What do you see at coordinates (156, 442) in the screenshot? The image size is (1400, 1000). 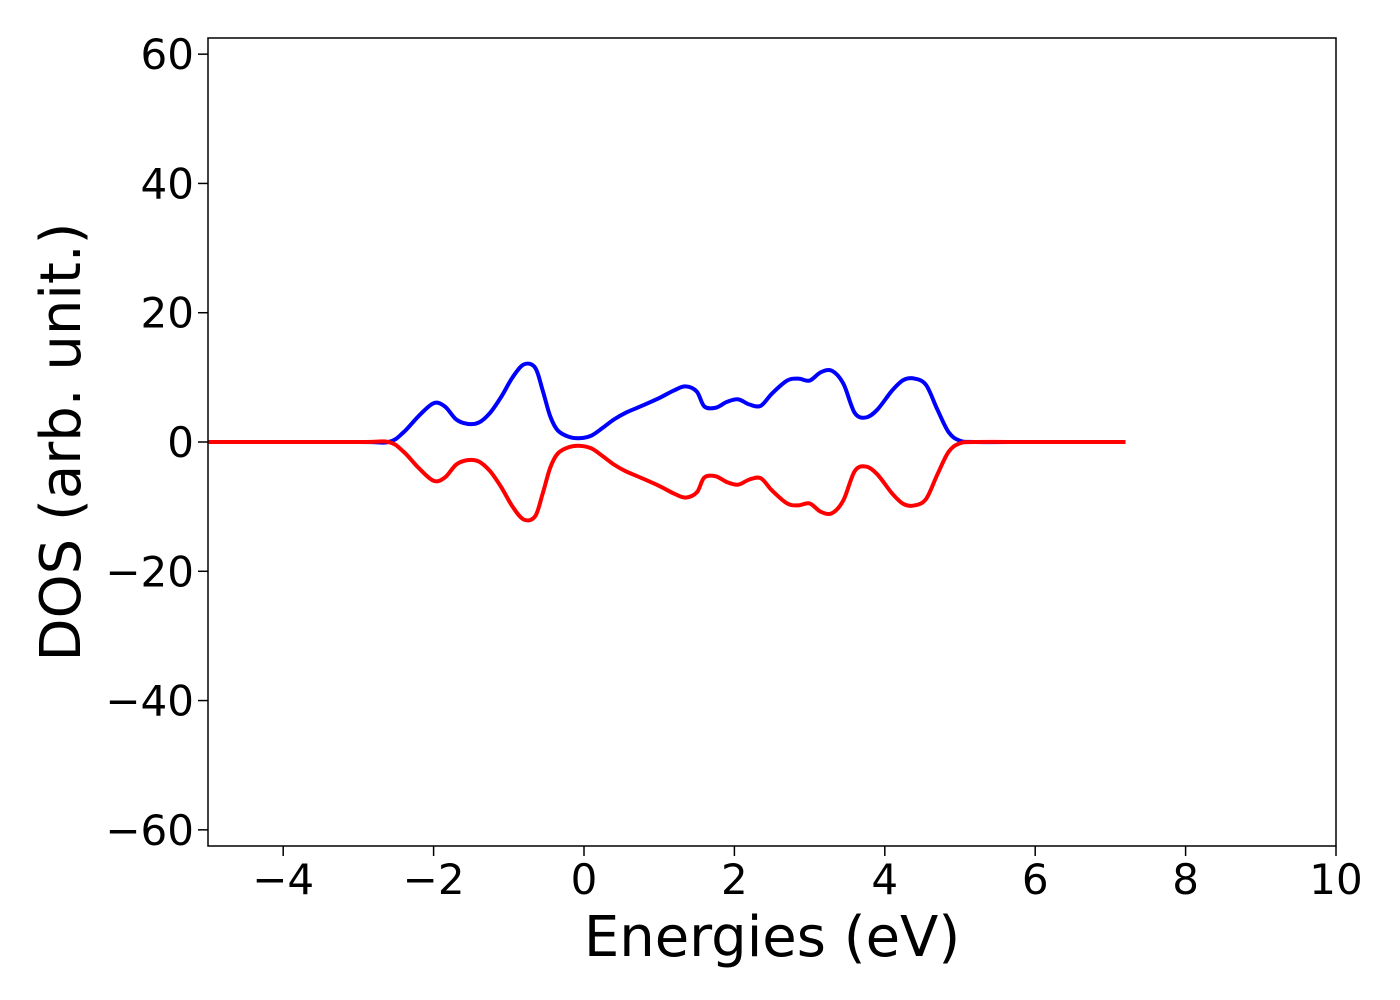 I see `y-axis-ticks: 60 40 20 0 −20 −40 −60` at bounding box center [156, 442].